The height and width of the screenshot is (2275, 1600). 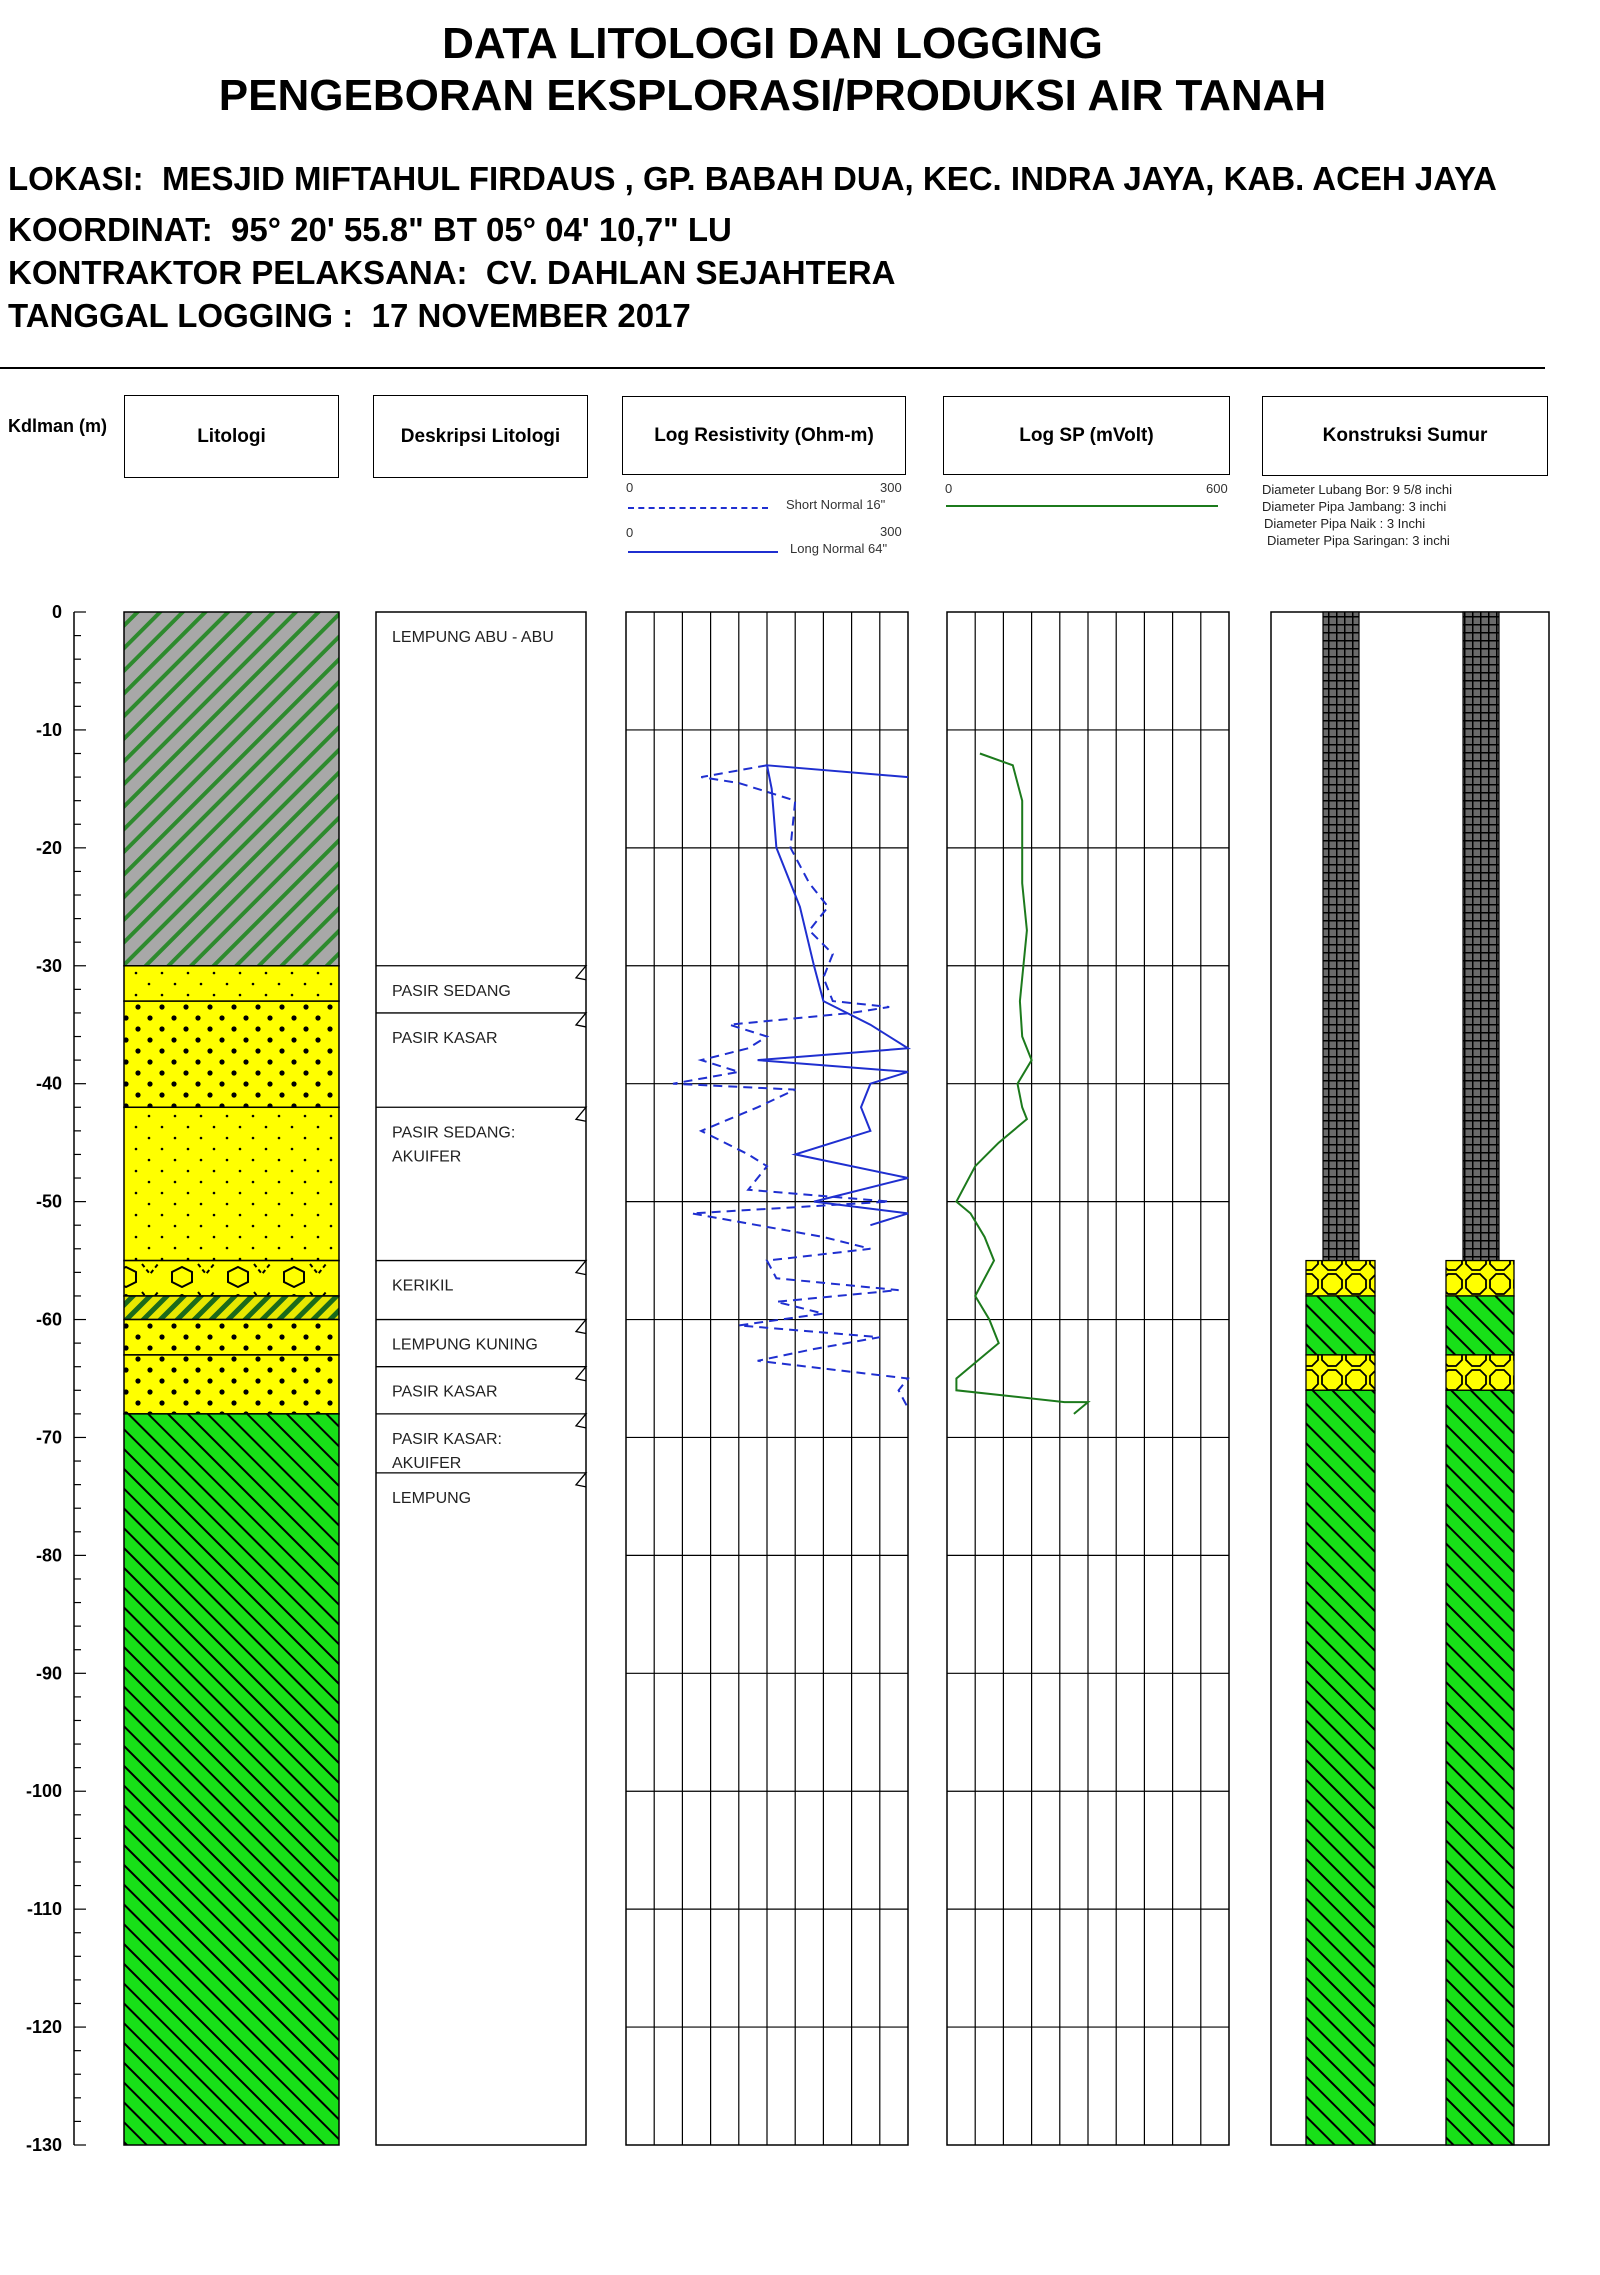 I want to click on description-label: PASIR KASAR:, so click(x=447, y=1439).